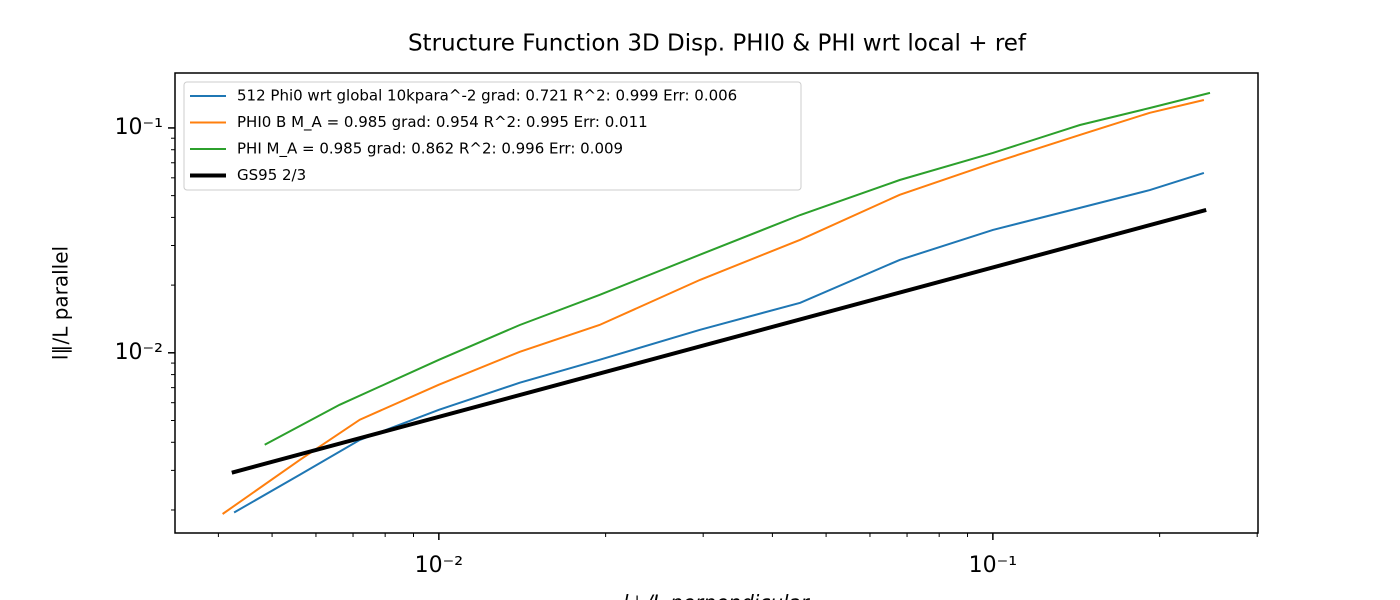 This screenshot has height=600, width=1400. Describe the element at coordinates (139, 352) in the screenshot. I see `y-tick-label: 10⁻²` at that location.